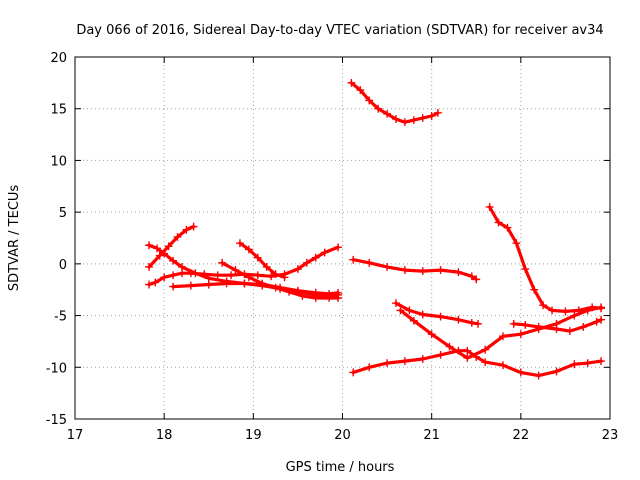 The height and width of the screenshot is (480, 640). Describe the element at coordinates (60, 317) in the screenshot. I see `y-tick-label: -5` at that location.